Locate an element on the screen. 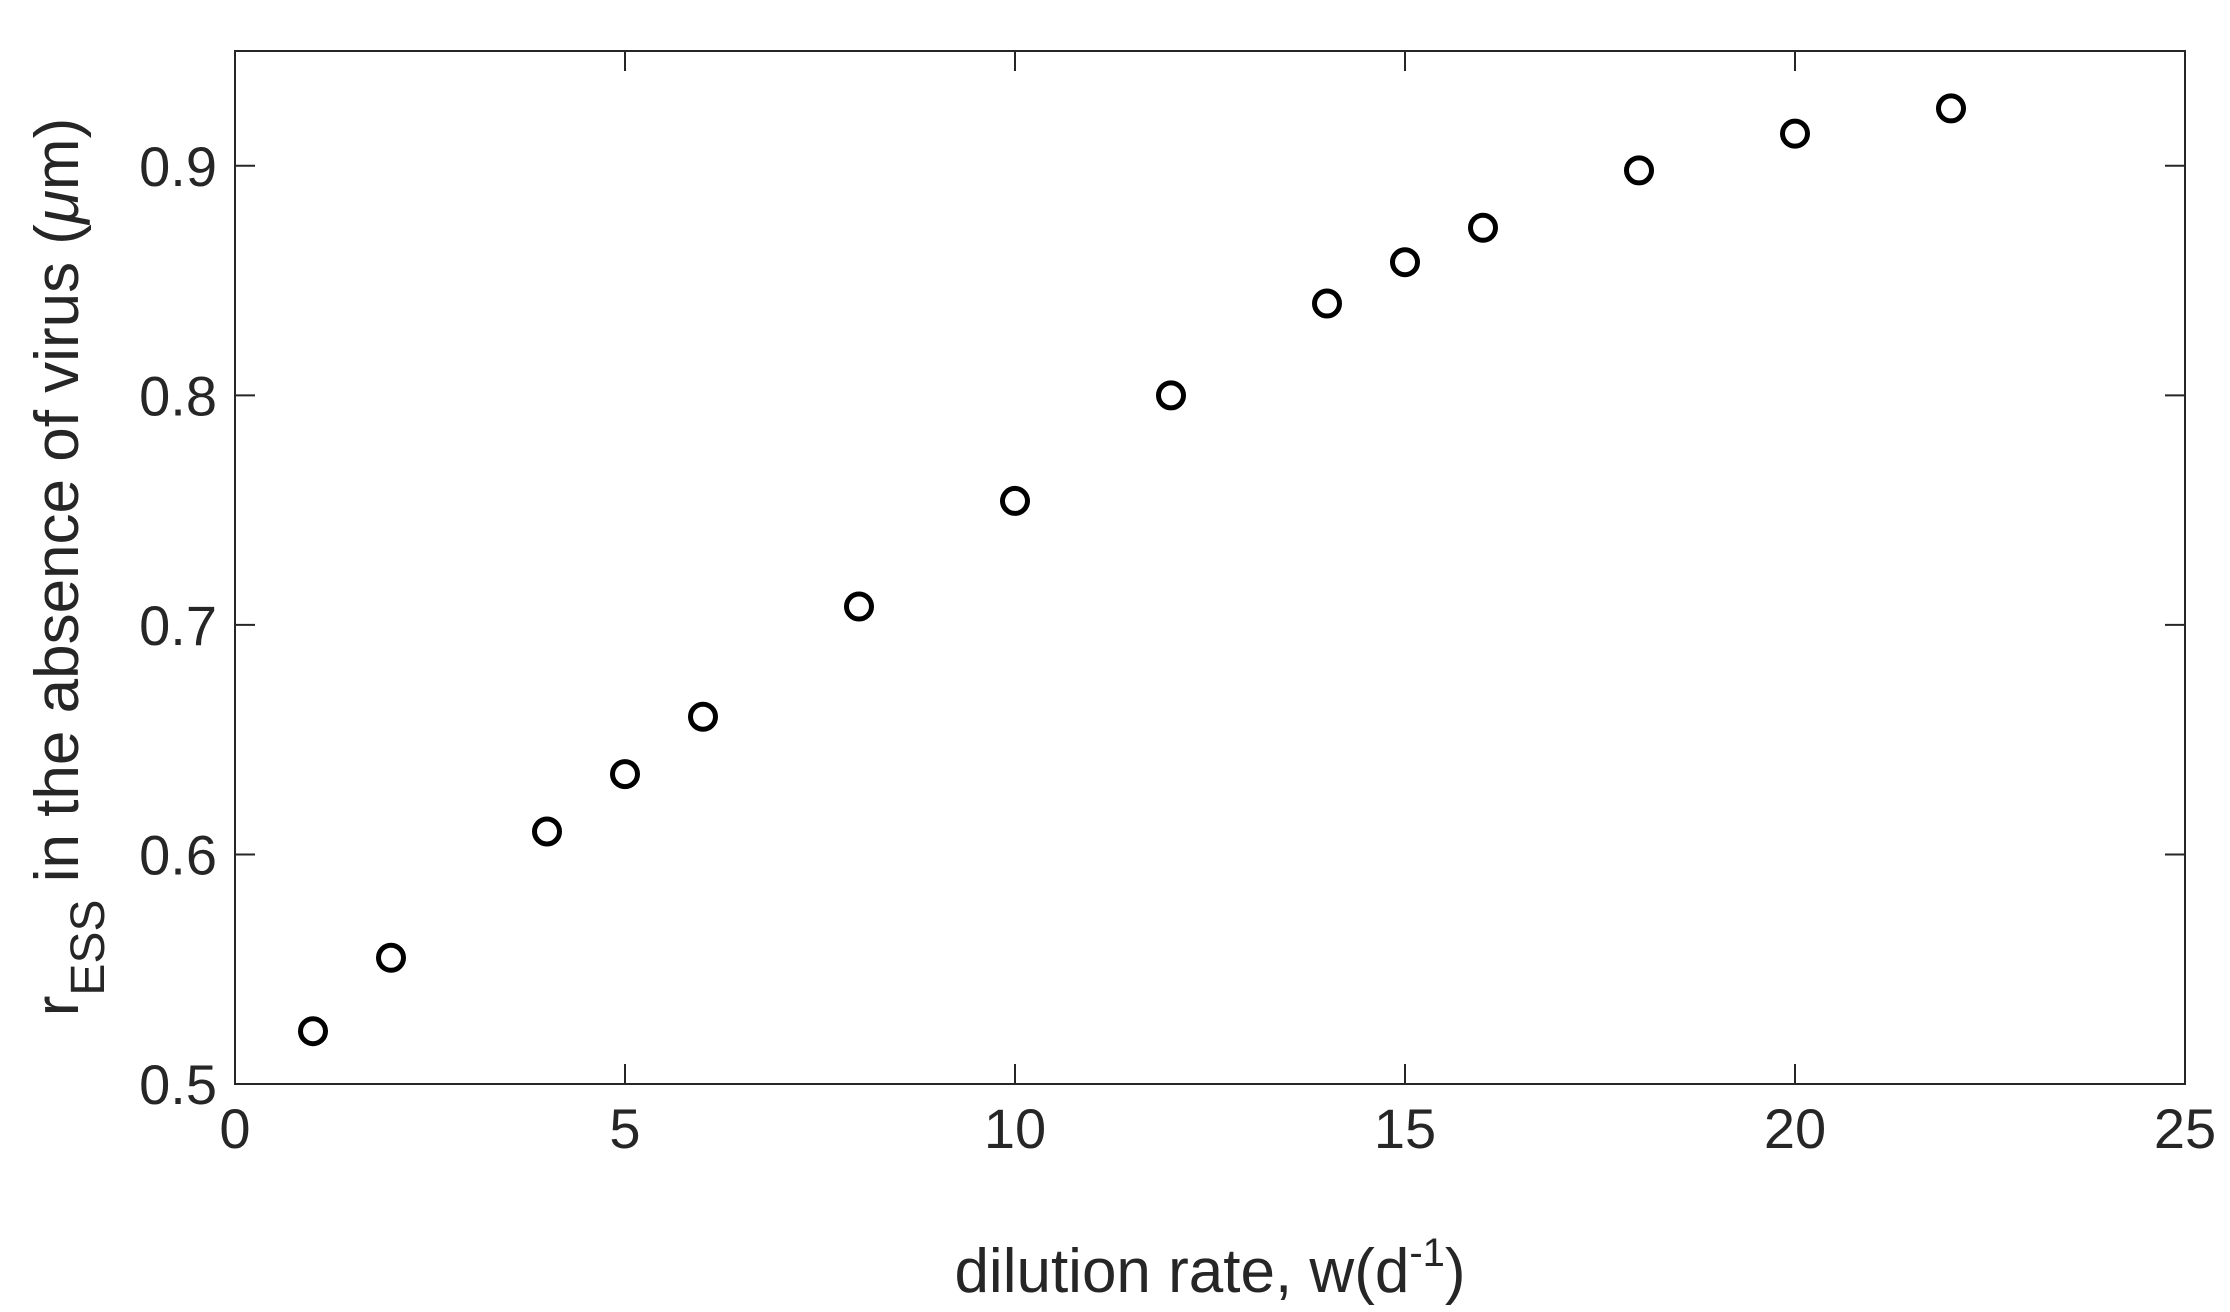 The image size is (2230, 1312). x-tick-label: 0 is located at coordinates (234, 1128).